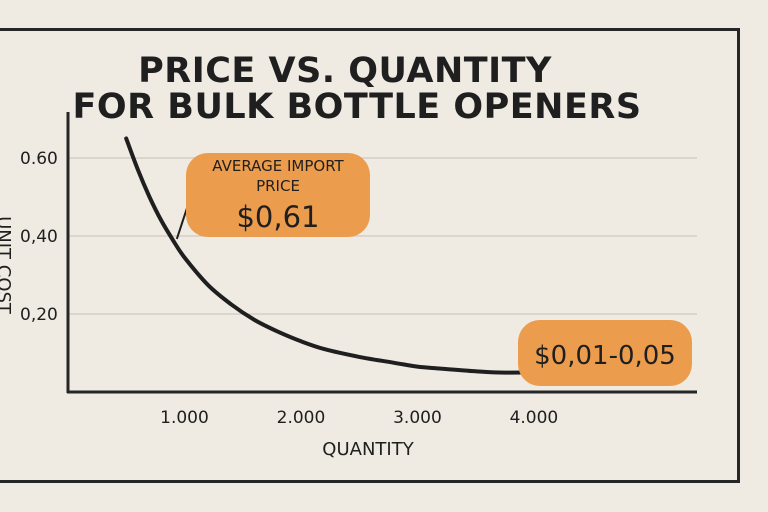 The height and width of the screenshot is (512, 768). Describe the element at coordinates (301, 418) in the screenshot. I see `x-tick-label: 2.000` at that location.